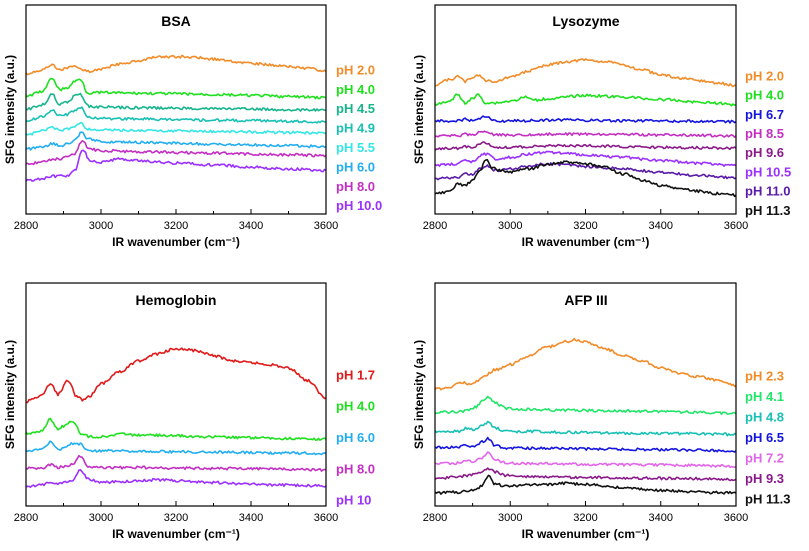 Image resolution: width=809 pixels, height=551 pixels. Describe the element at coordinates (768, 191) in the screenshot. I see `series-label: pH 11.0` at that location.